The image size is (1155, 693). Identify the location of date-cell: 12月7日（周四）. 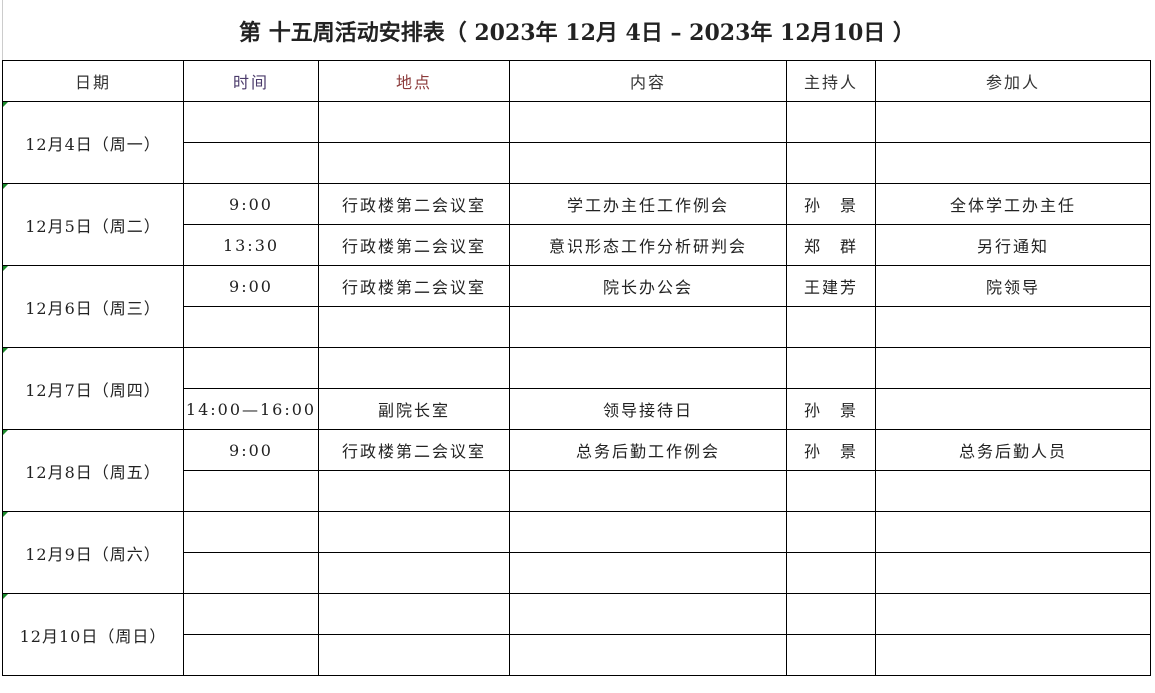
(93, 388).